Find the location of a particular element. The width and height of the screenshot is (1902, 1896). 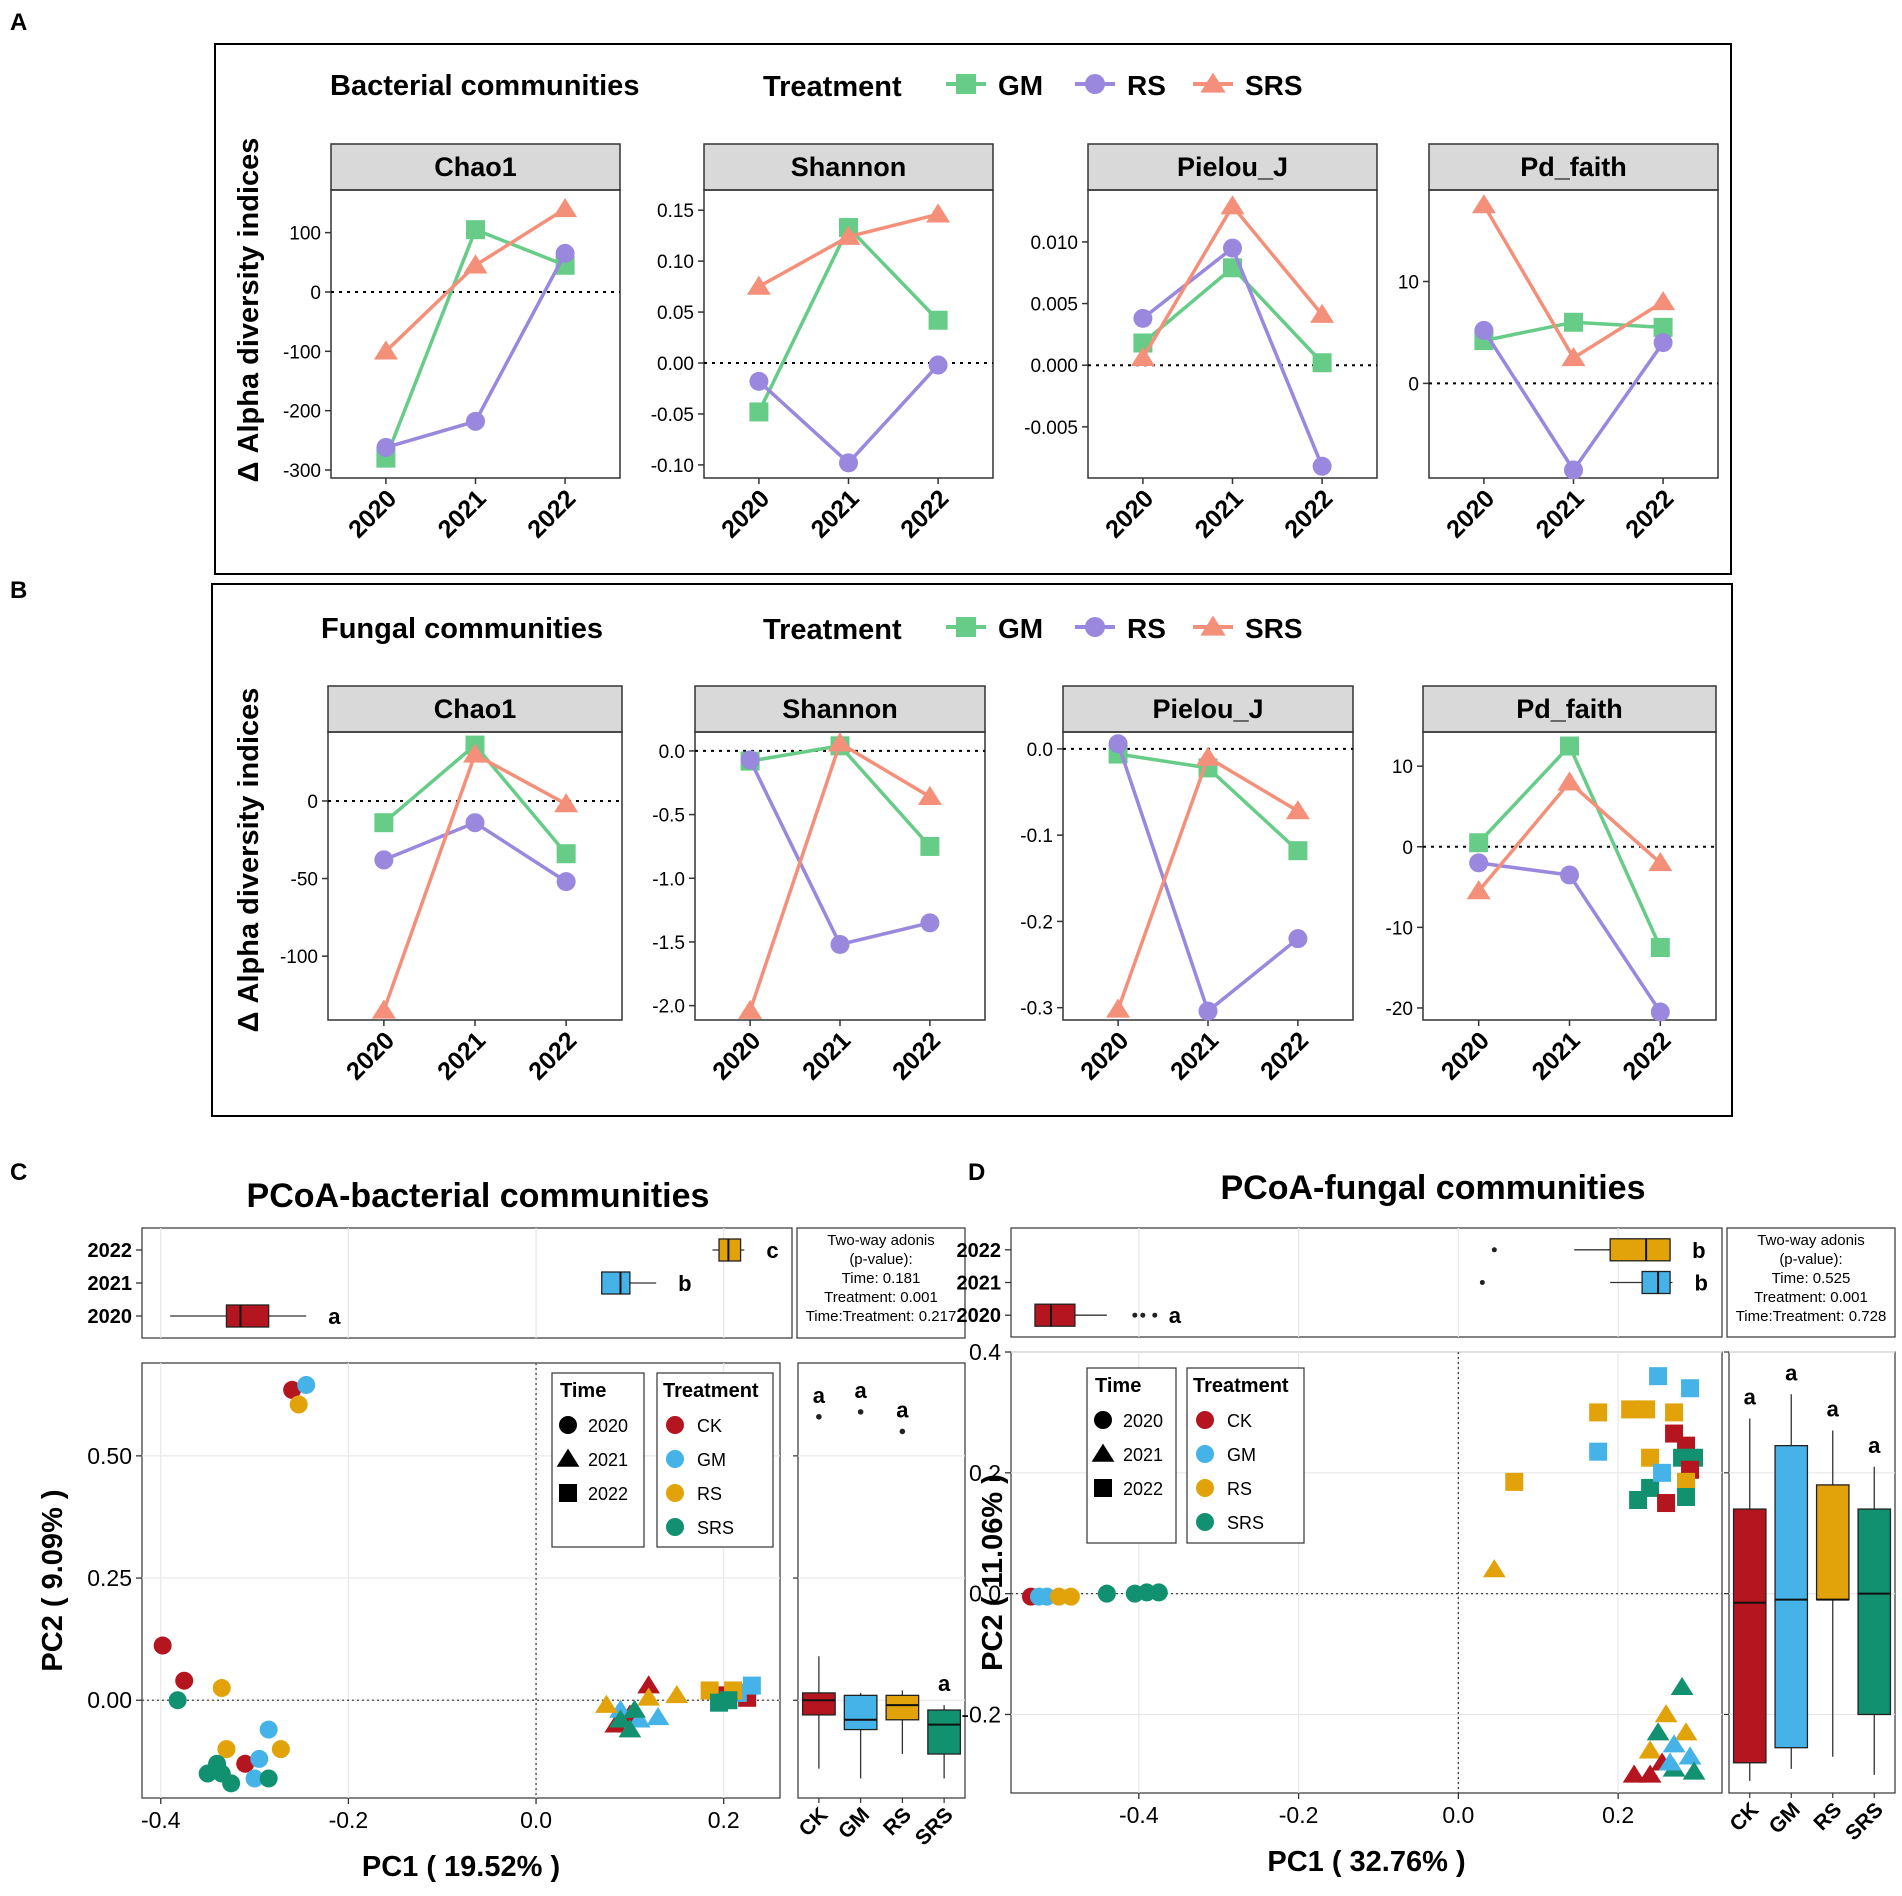

y-tick-label: 10 is located at coordinates (1408, 283).